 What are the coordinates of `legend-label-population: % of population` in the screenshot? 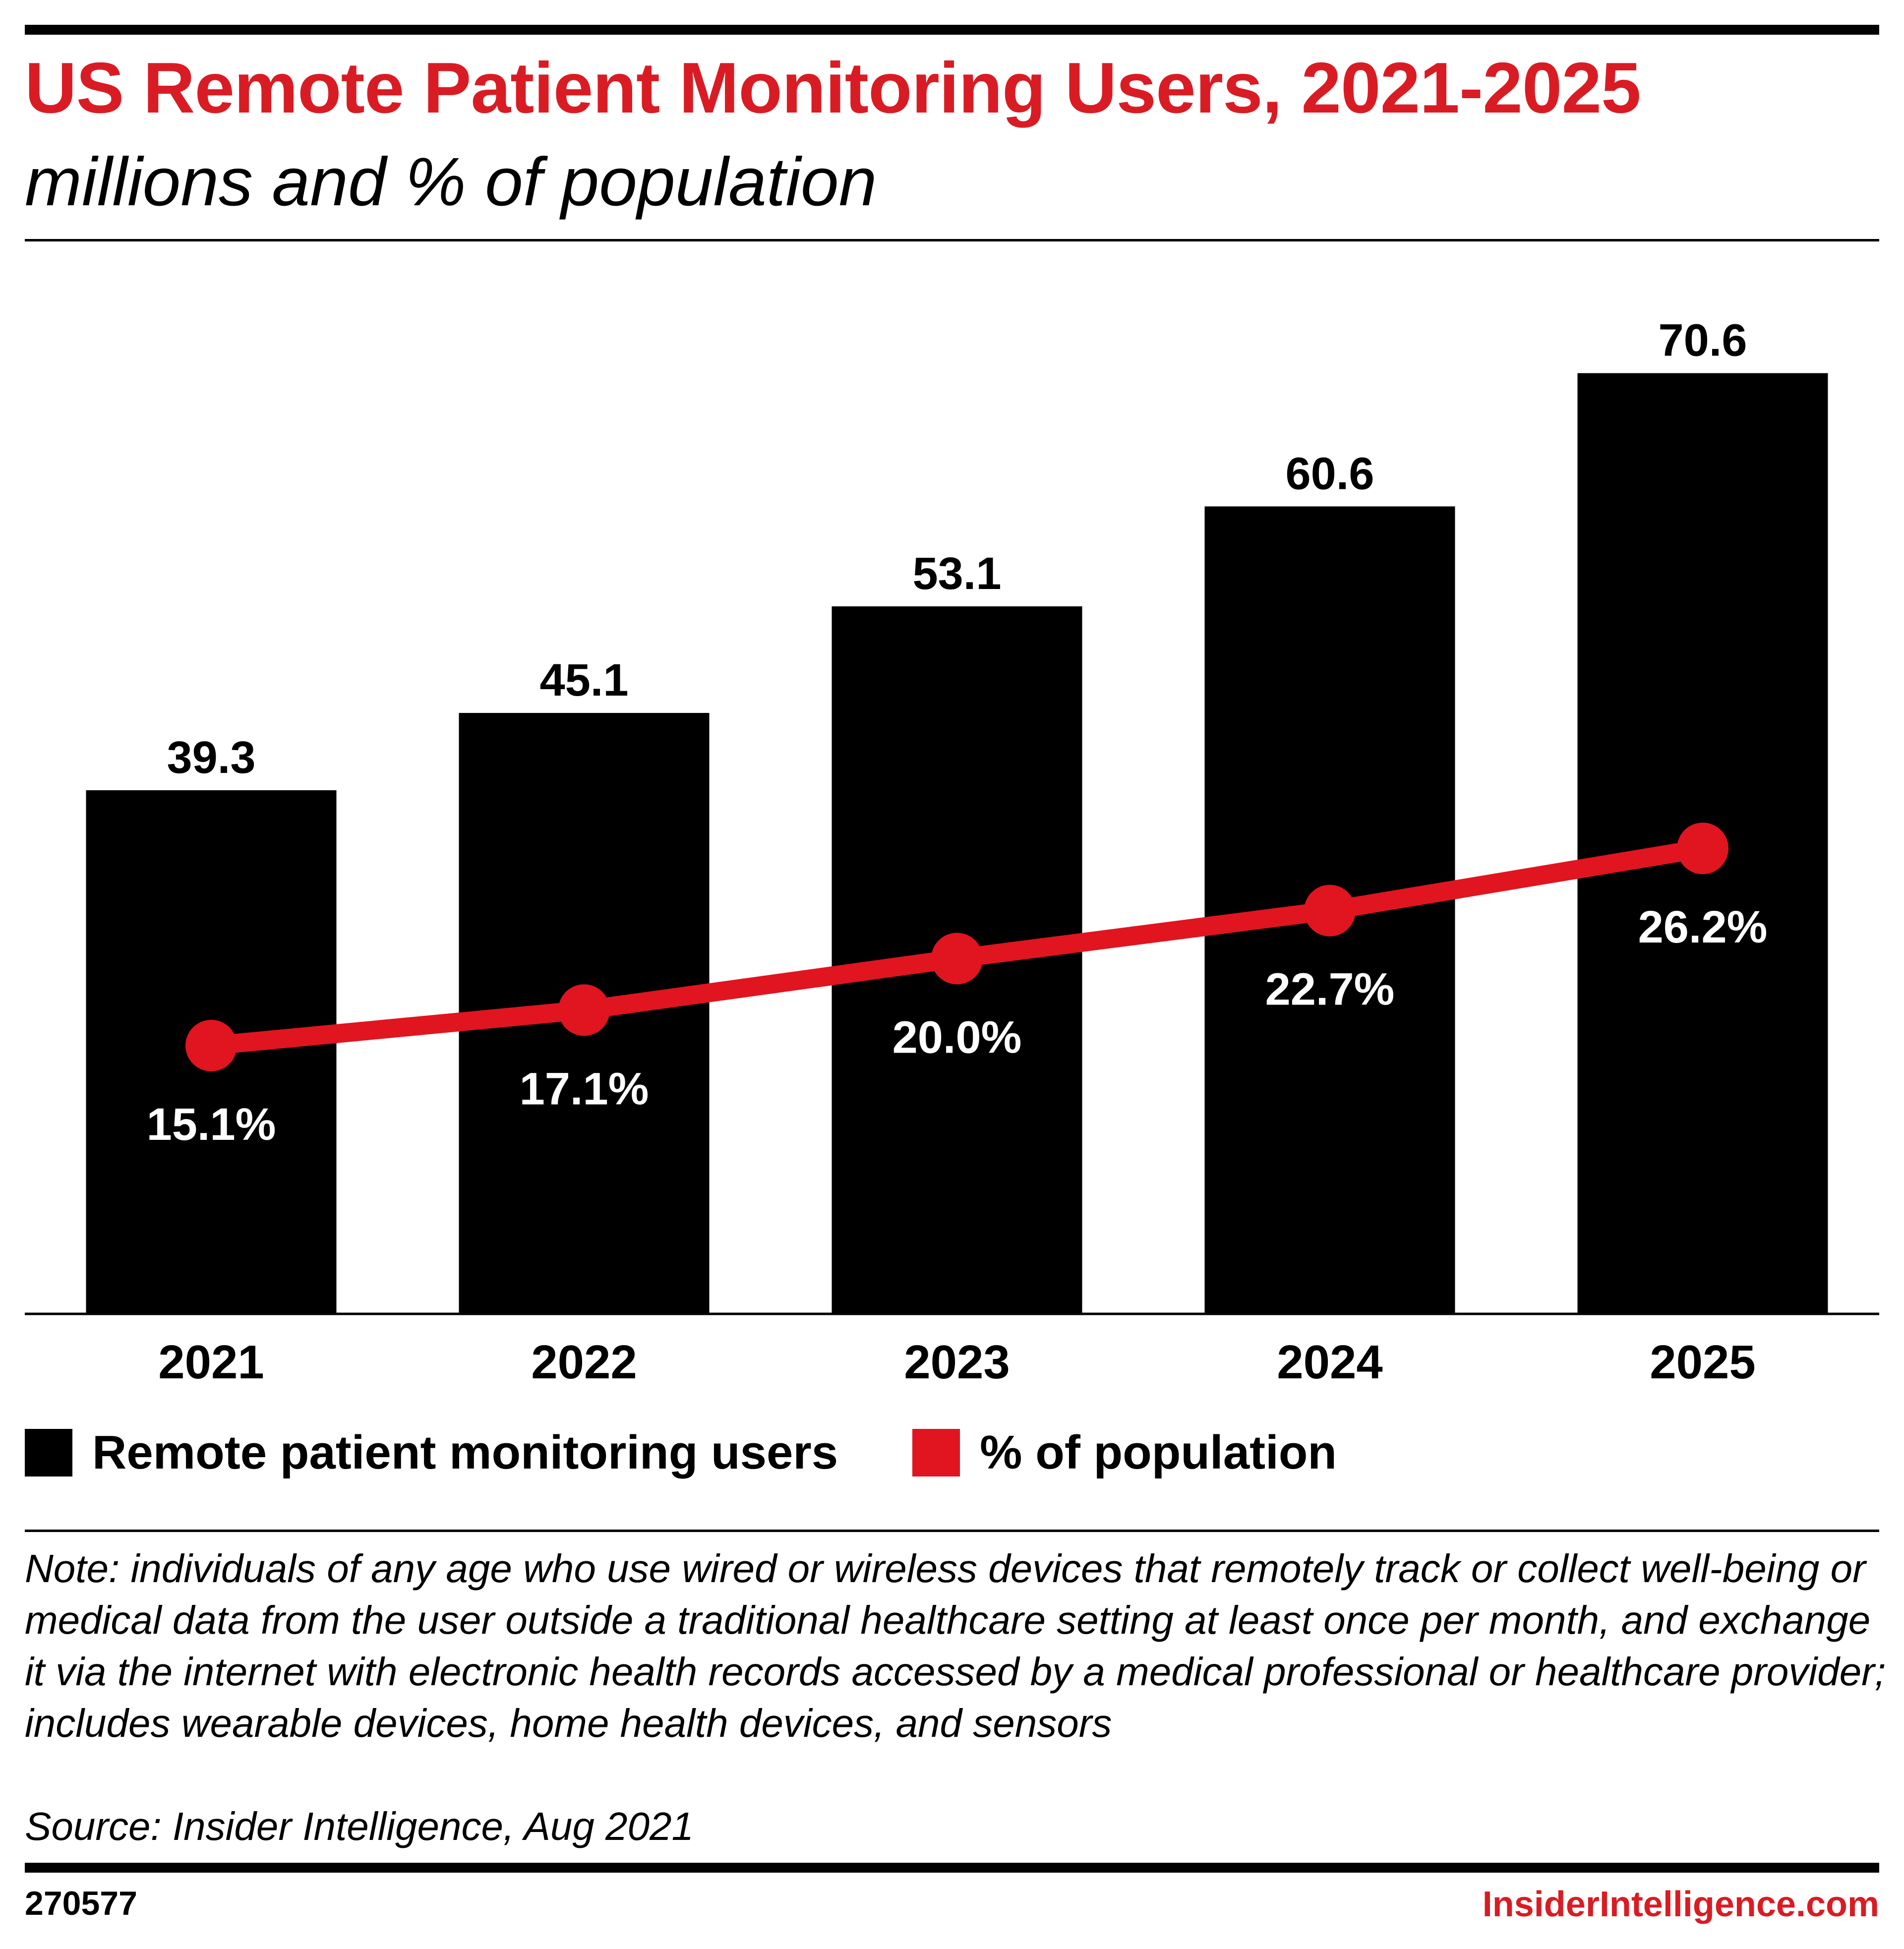 It's located at (1158, 1452).